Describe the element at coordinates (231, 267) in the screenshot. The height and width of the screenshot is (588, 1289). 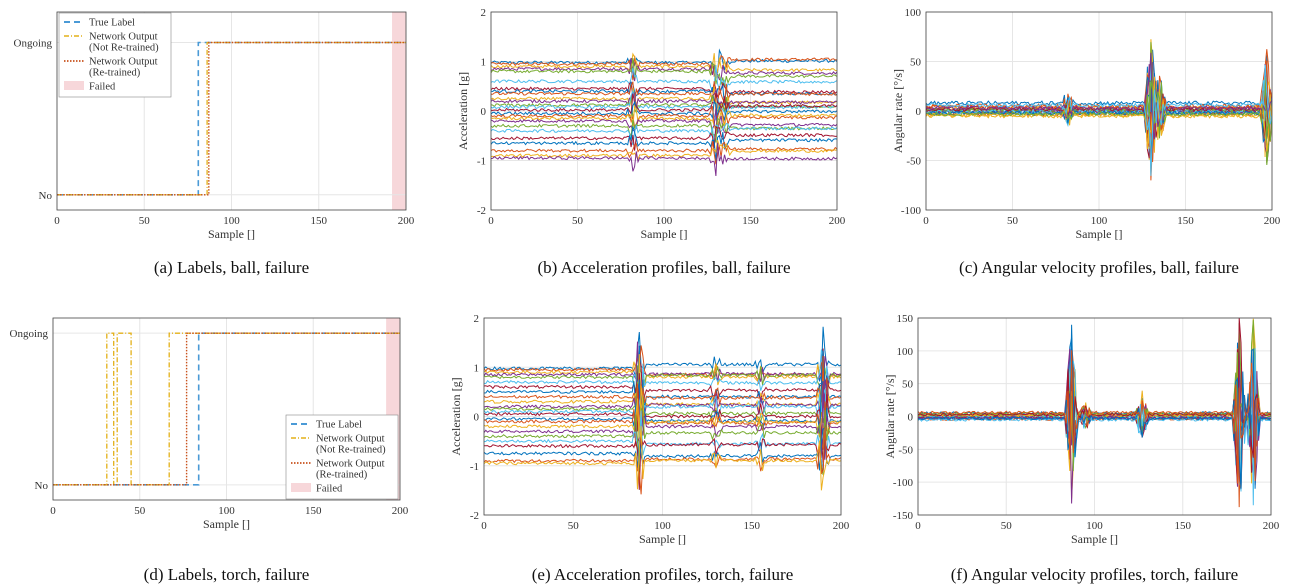
I see `subfigure-caption: (a) Labels, ball, failure` at that location.